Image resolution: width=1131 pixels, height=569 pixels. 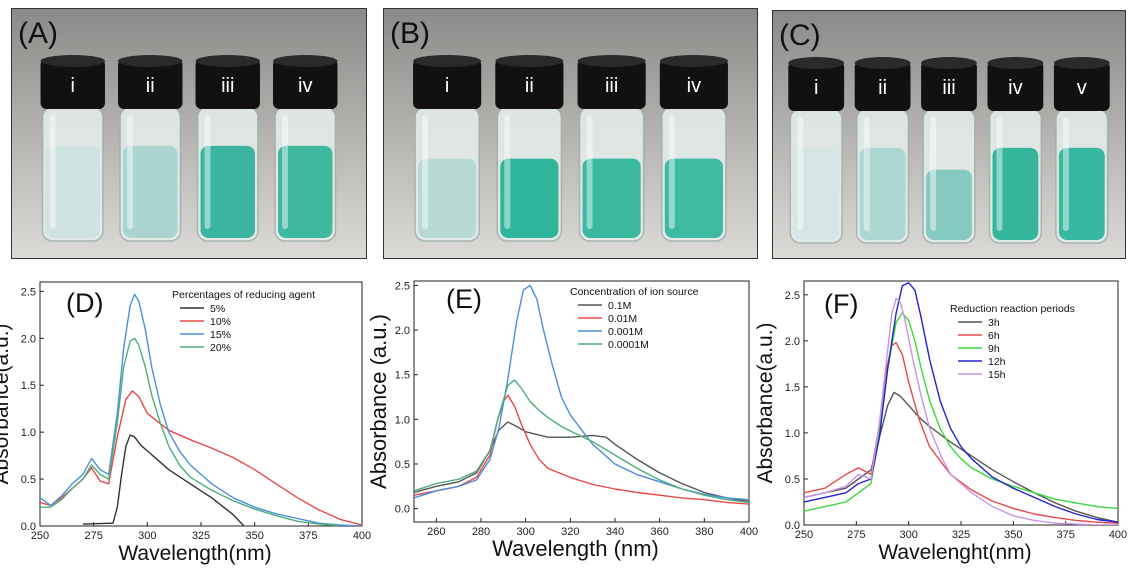 I want to click on x-tick-label: 380, so click(x=704, y=532).